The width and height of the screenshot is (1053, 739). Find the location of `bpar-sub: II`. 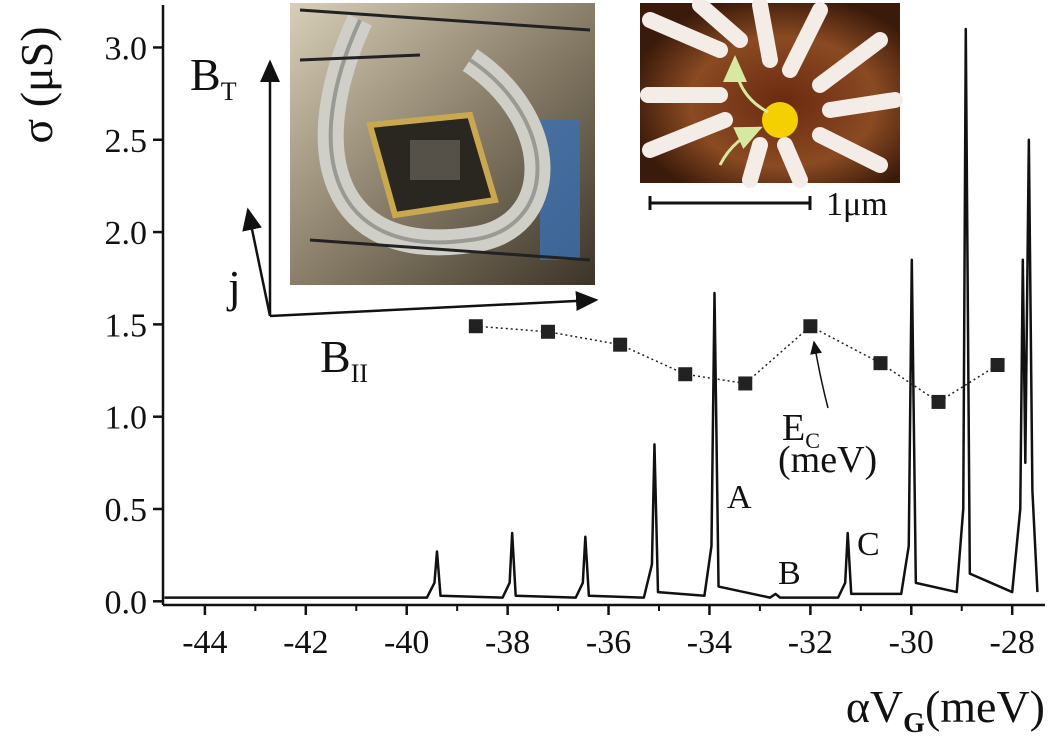

bpar-sub: II is located at coordinates (359, 373).